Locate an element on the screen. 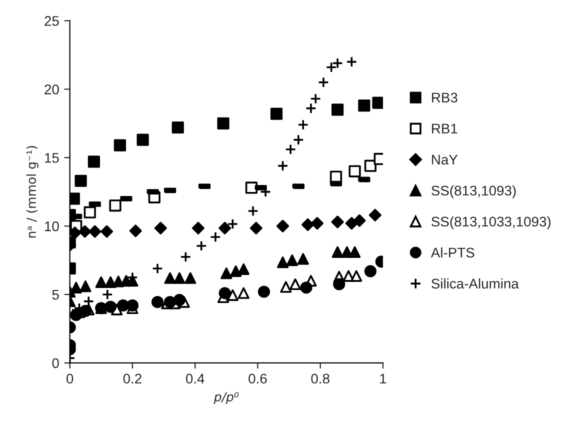  legend-label: Al-PTS is located at coordinates (452, 252).